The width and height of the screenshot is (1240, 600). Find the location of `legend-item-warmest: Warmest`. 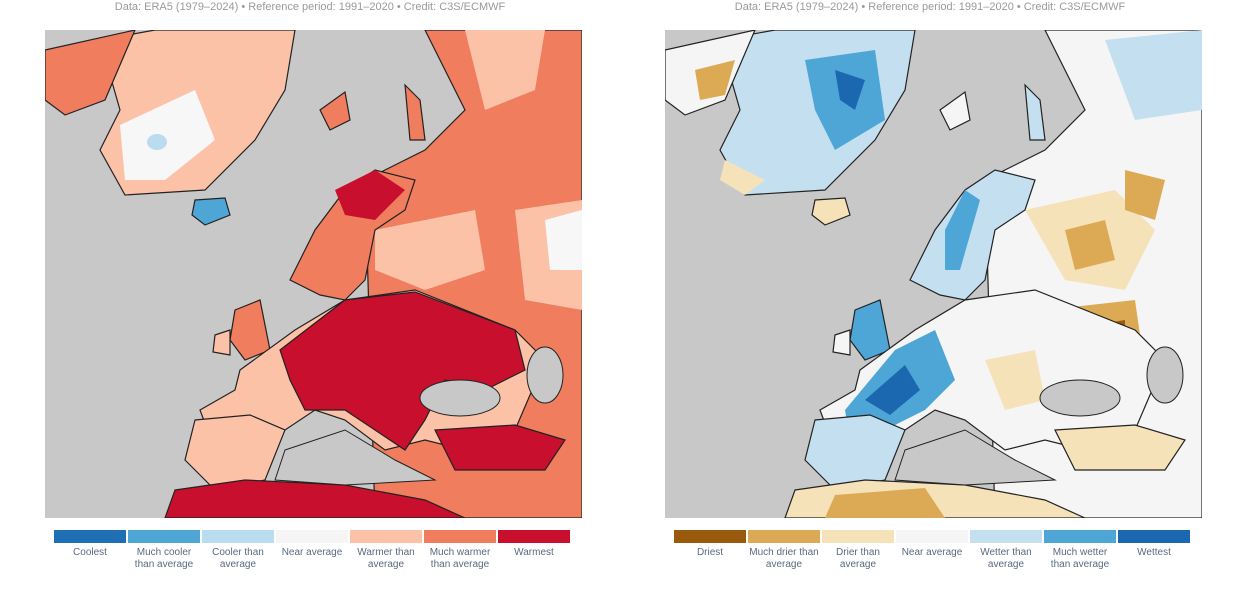

legend-item-warmest: Warmest is located at coordinates (534, 550).